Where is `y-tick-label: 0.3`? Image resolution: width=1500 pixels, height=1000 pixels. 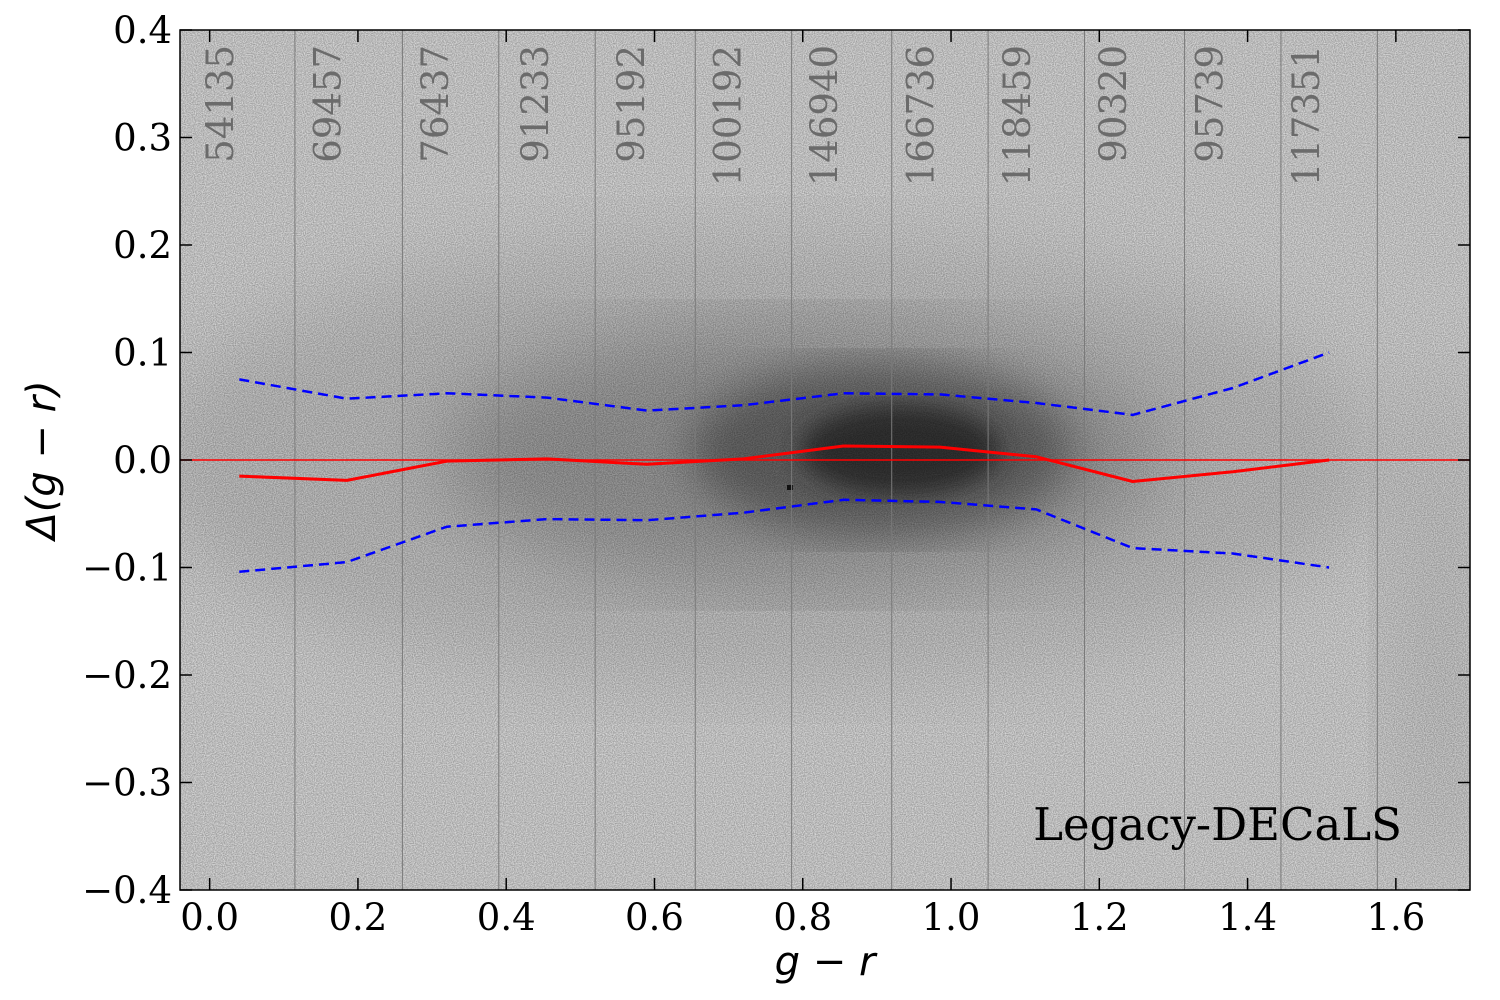 y-tick-label: 0.3 is located at coordinates (142, 138).